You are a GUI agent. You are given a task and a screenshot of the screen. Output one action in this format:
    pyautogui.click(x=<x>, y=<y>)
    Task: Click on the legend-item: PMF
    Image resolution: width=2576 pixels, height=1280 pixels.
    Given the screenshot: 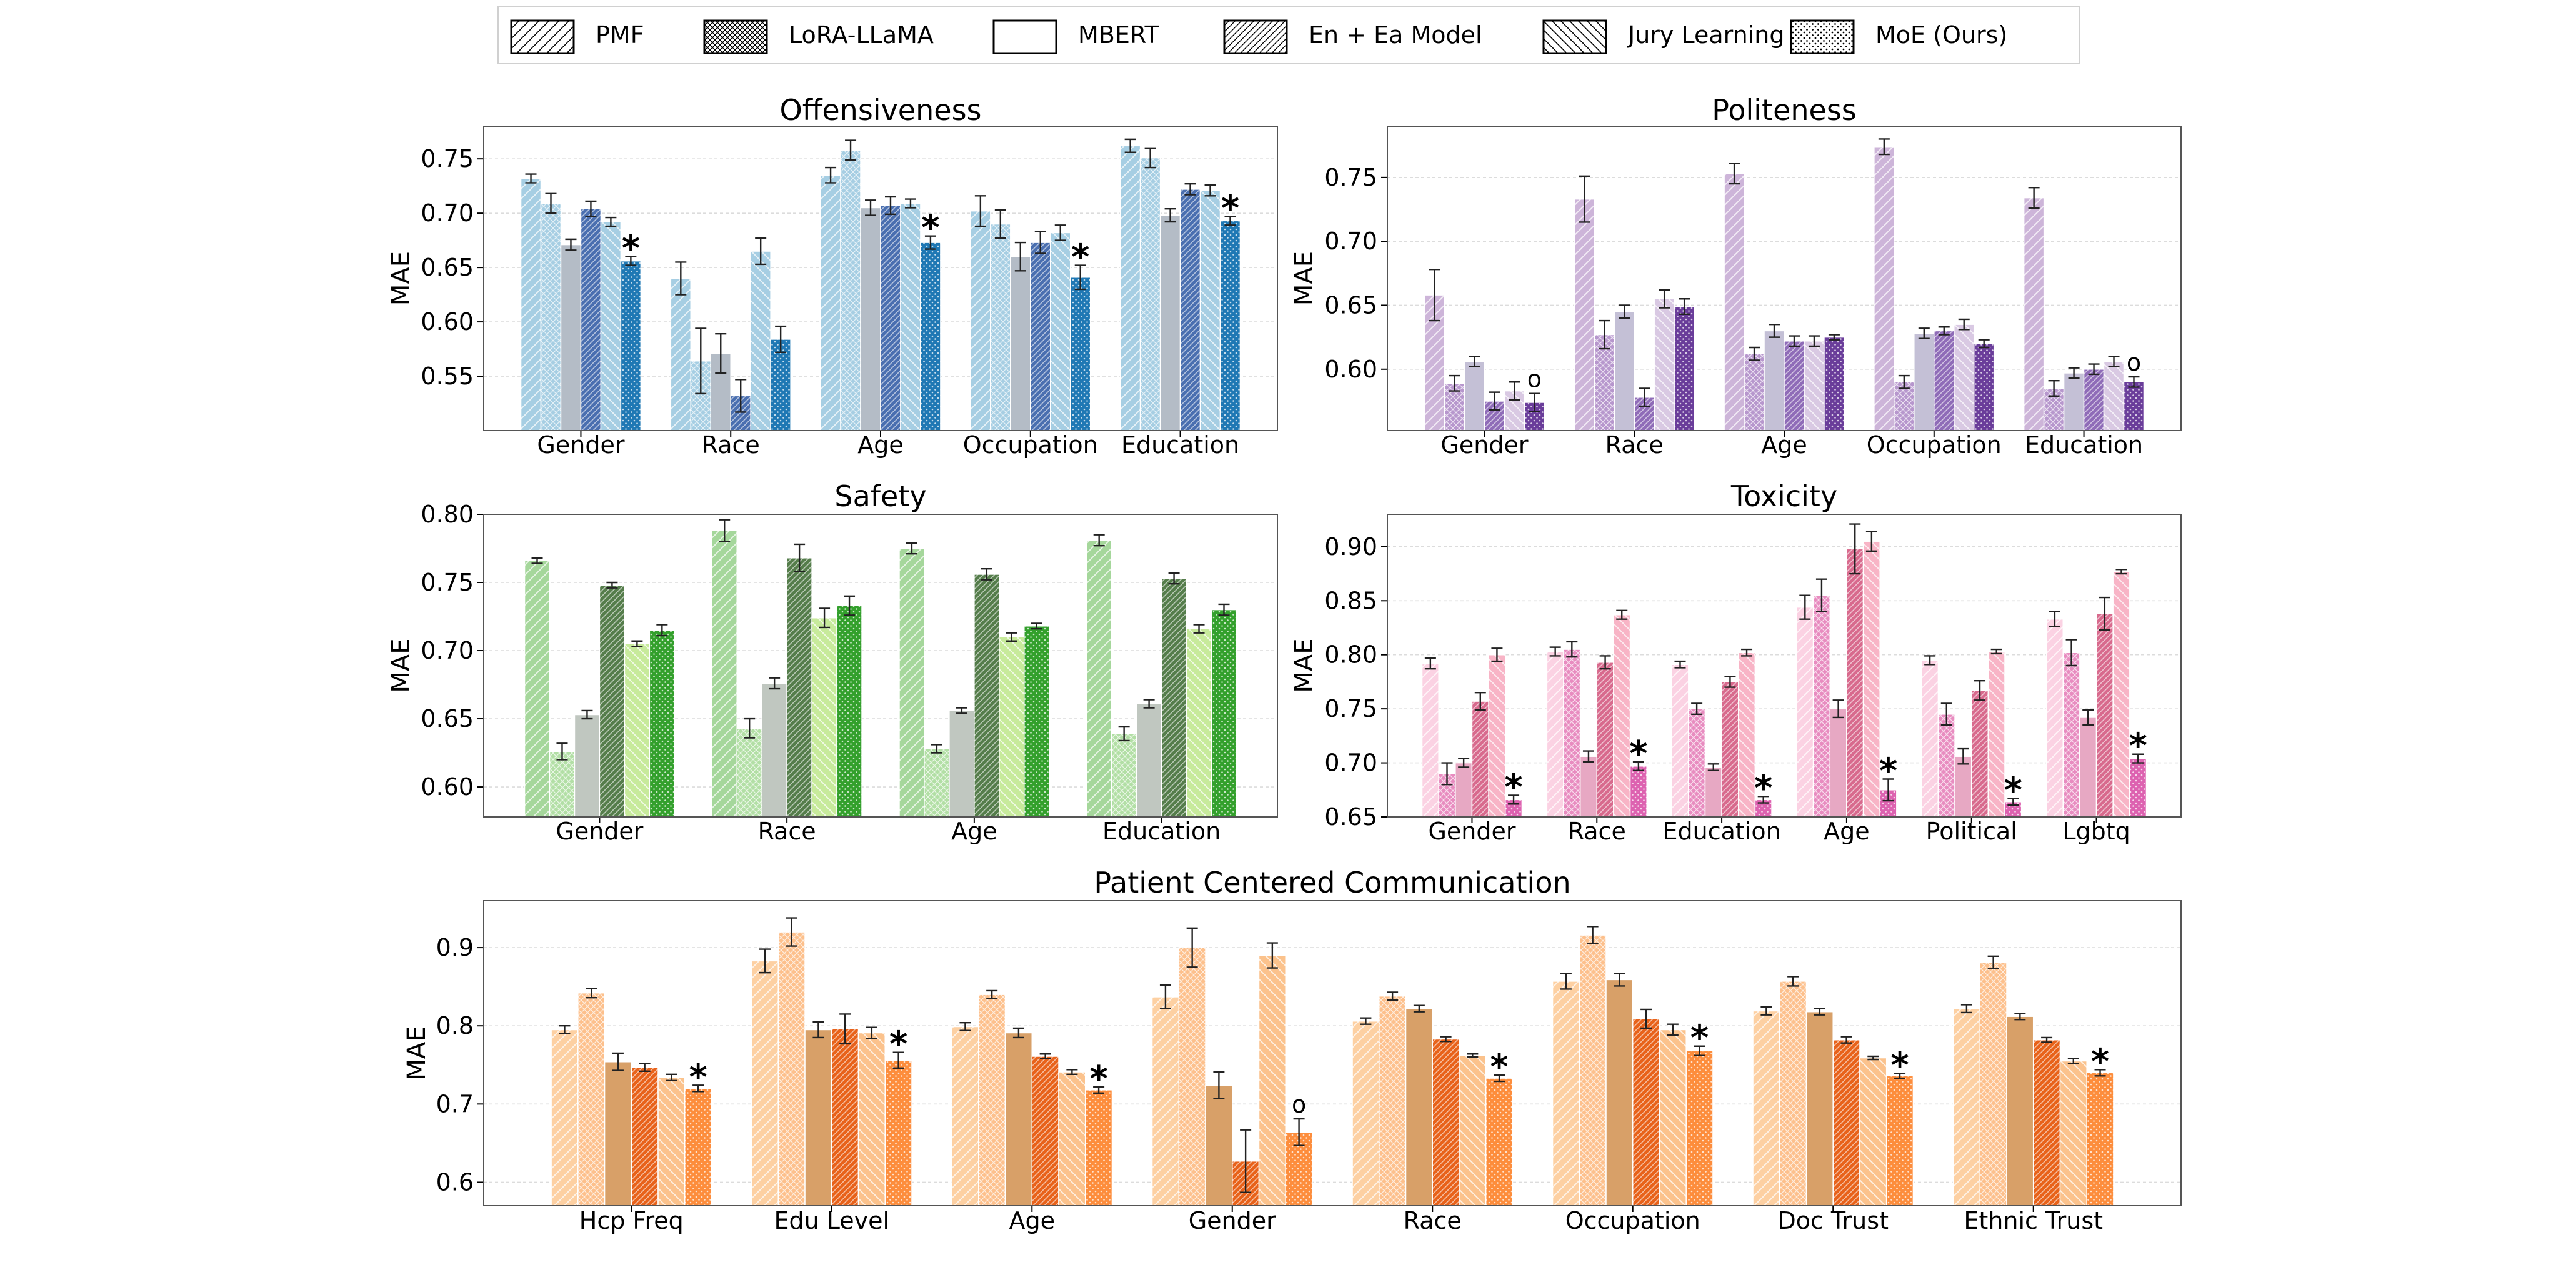 What is the action you would take?
    pyautogui.click(x=577, y=36)
    